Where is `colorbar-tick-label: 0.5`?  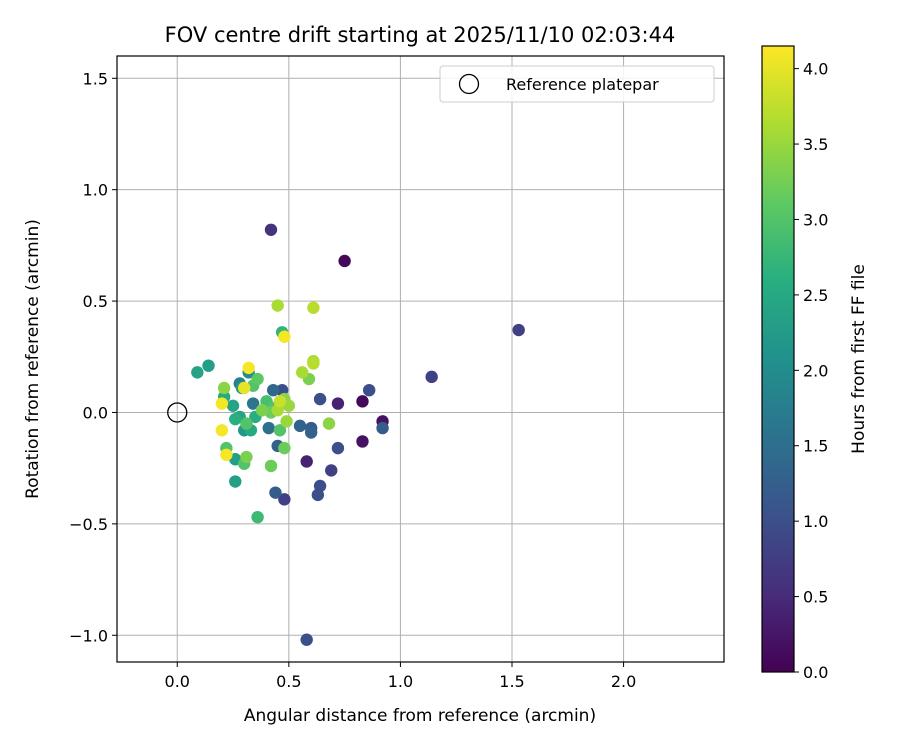 colorbar-tick-label: 0.5 is located at coordinates (815, 597).